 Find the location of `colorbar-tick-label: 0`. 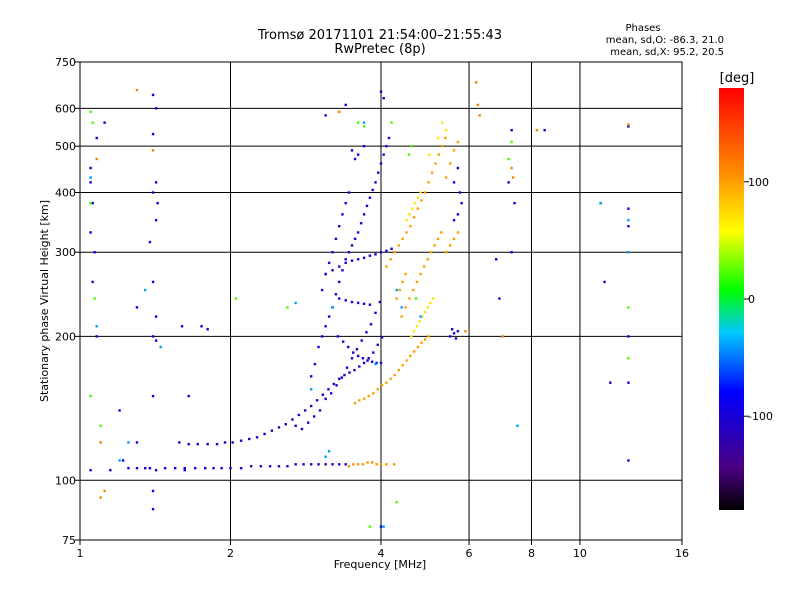

colorbar-tick-label: 0 is located at coordinates (751, 299).